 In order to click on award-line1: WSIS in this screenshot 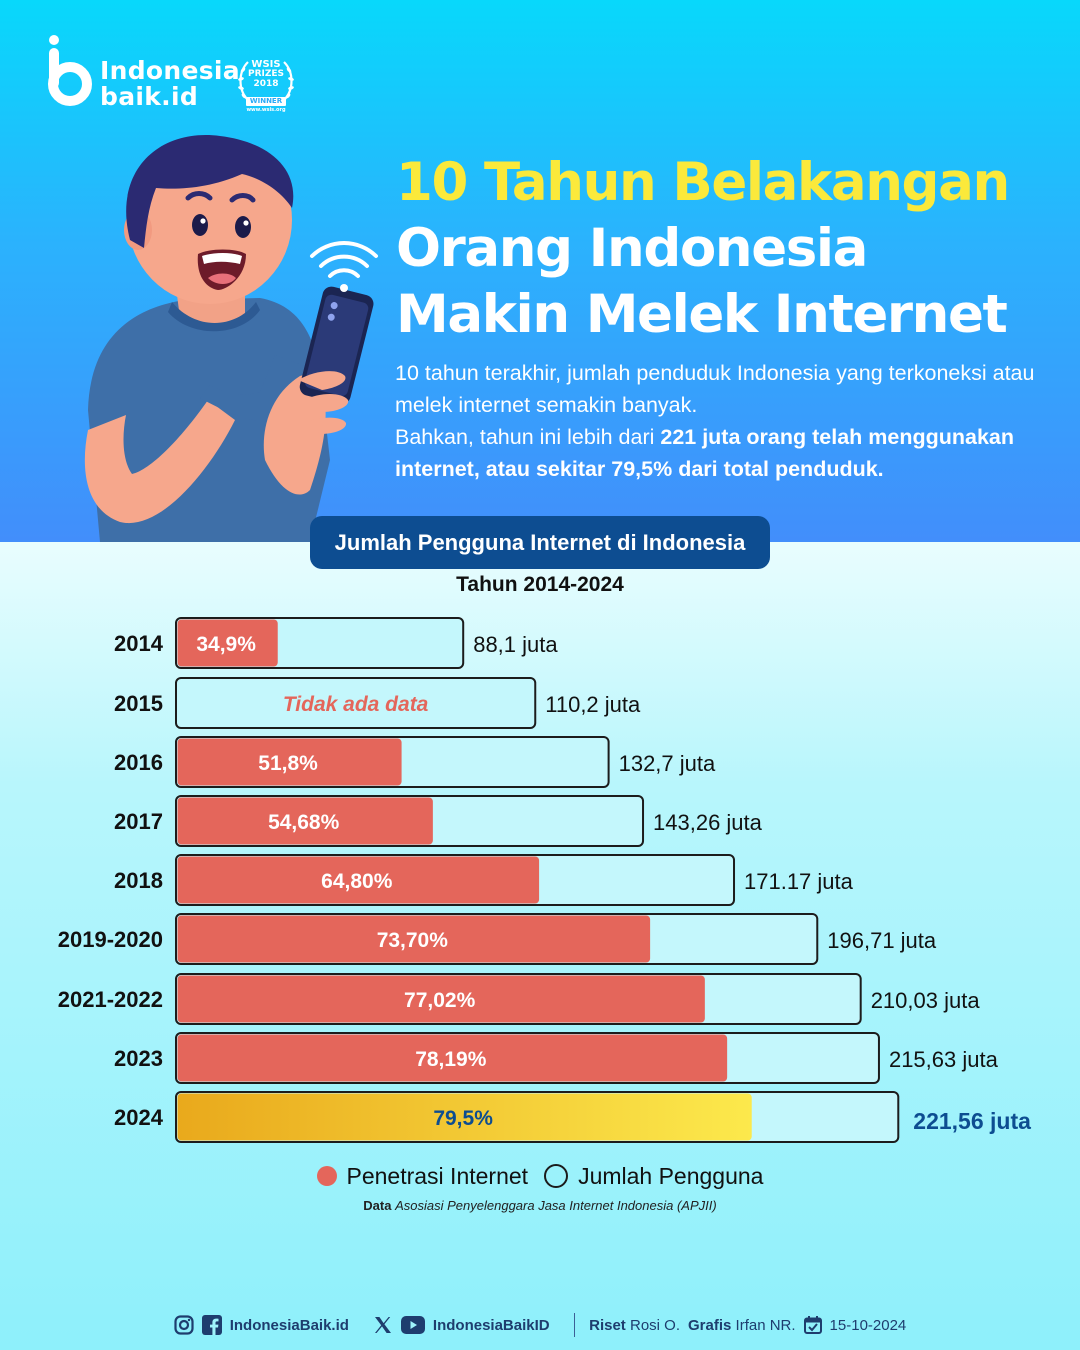, I will do `click(266, 64)`.